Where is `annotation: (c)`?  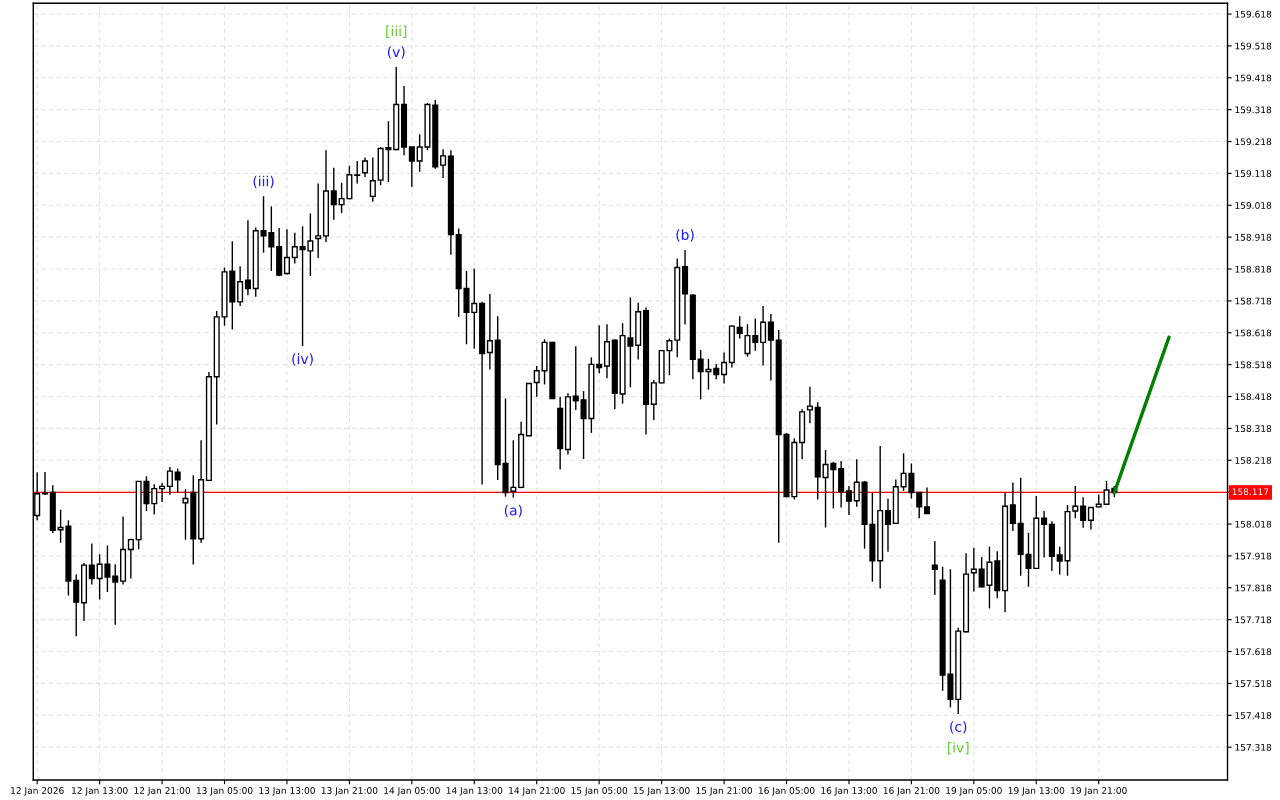 annotation: (c) is located at coordinates (958, 727).